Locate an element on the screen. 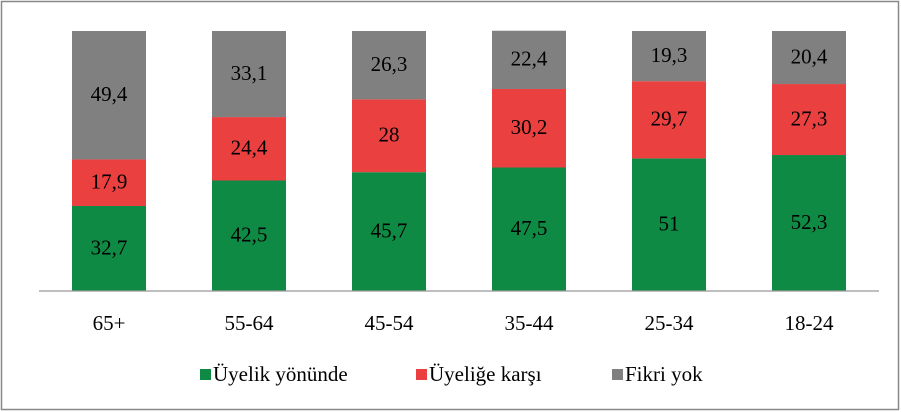 The width and height of the screenshot is (901, 412). data-label: 52,3 is located at coordinates (809, 222).